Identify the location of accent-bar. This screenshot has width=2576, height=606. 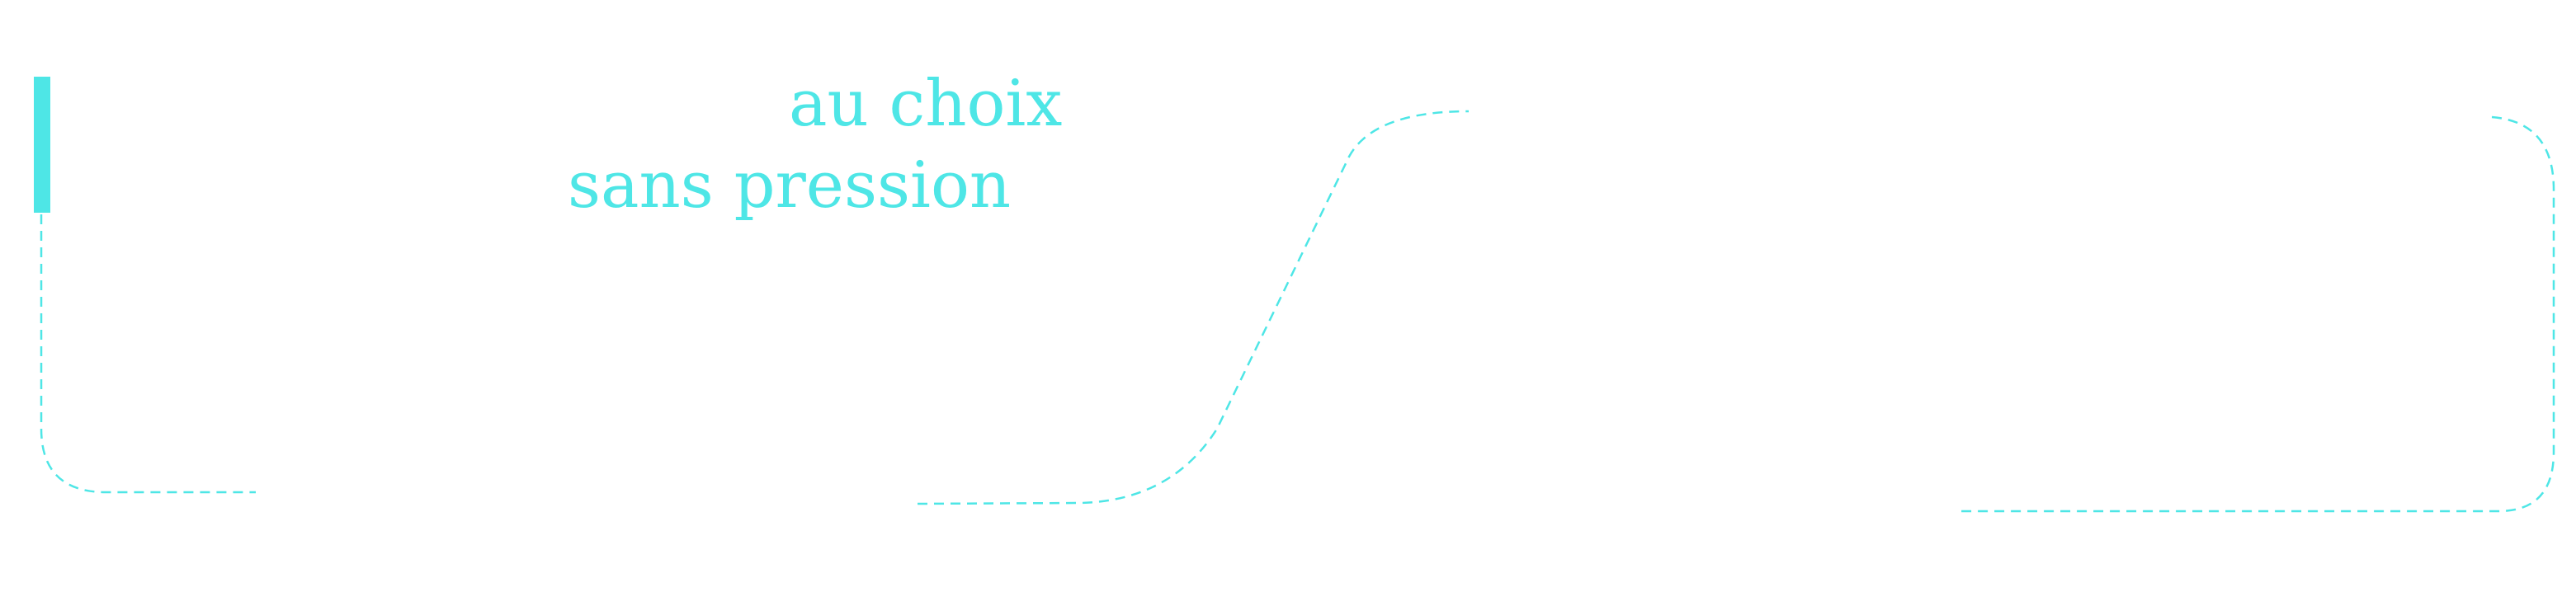
(42, 145).